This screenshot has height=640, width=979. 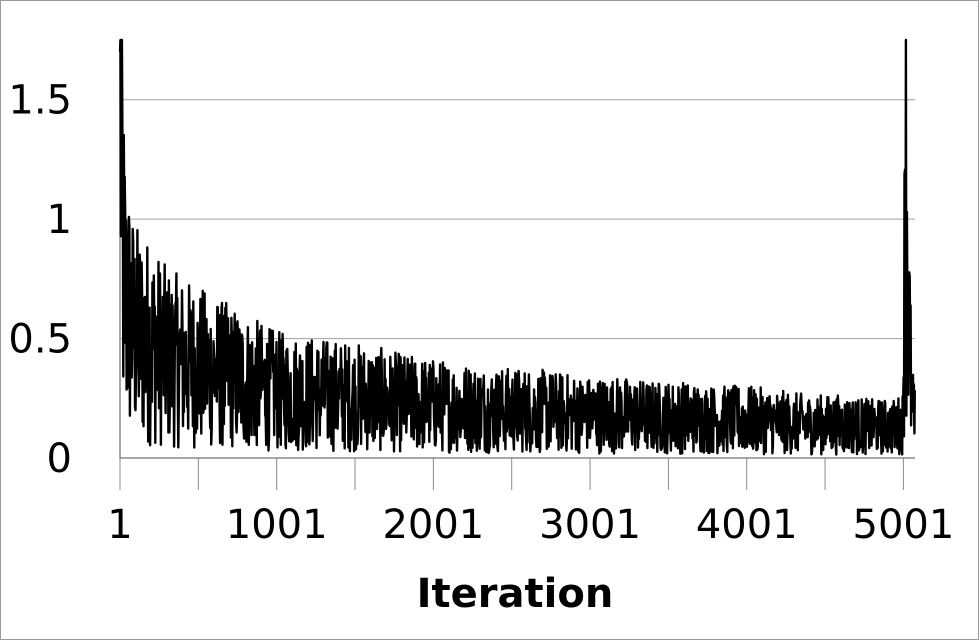 I want to click on x-tick-label: 3001, so click(x=590, y=525).